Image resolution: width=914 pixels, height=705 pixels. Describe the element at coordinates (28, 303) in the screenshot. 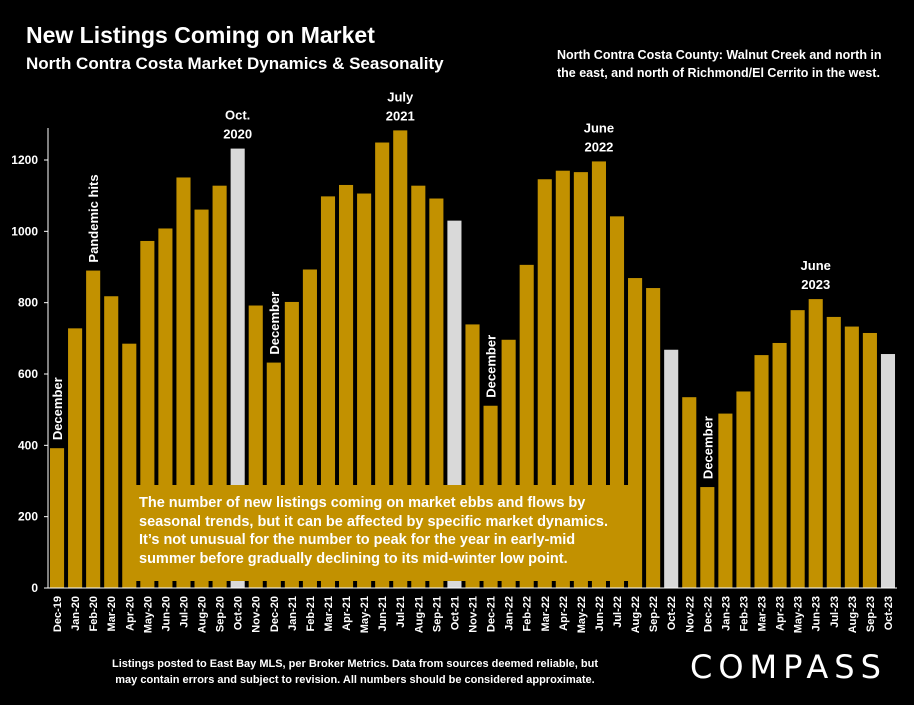

I see `y-tick-label: 800` at that location.